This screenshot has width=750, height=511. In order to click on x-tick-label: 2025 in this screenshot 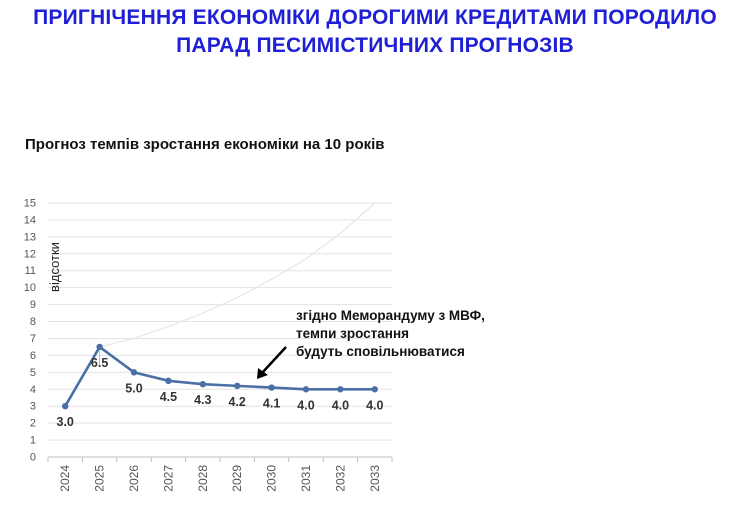, I will do `click(100, 478)`.